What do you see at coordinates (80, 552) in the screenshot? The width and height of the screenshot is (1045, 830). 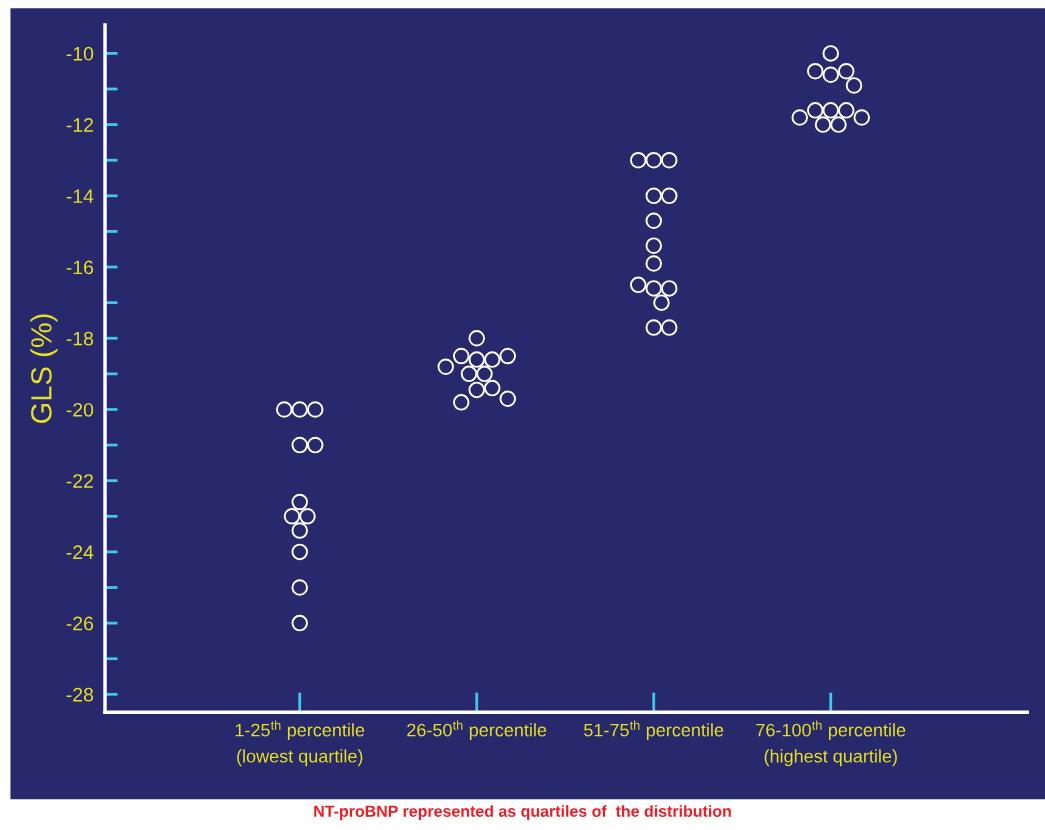 I see `y-tick-label: -24` at bounding box center [80, 552].